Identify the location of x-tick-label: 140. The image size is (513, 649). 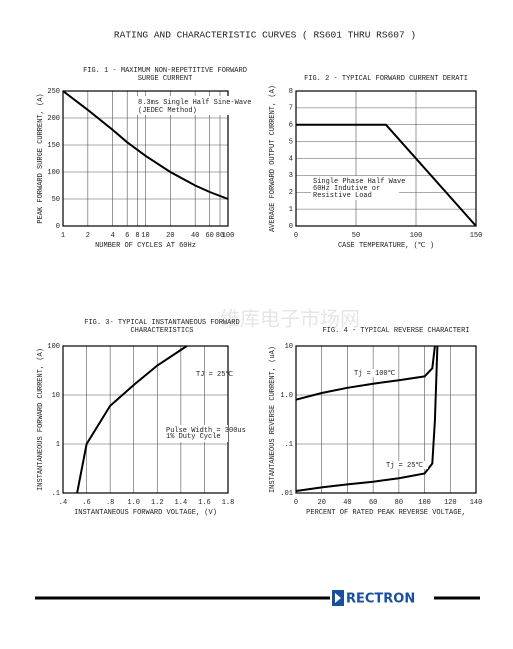
(476, 503).